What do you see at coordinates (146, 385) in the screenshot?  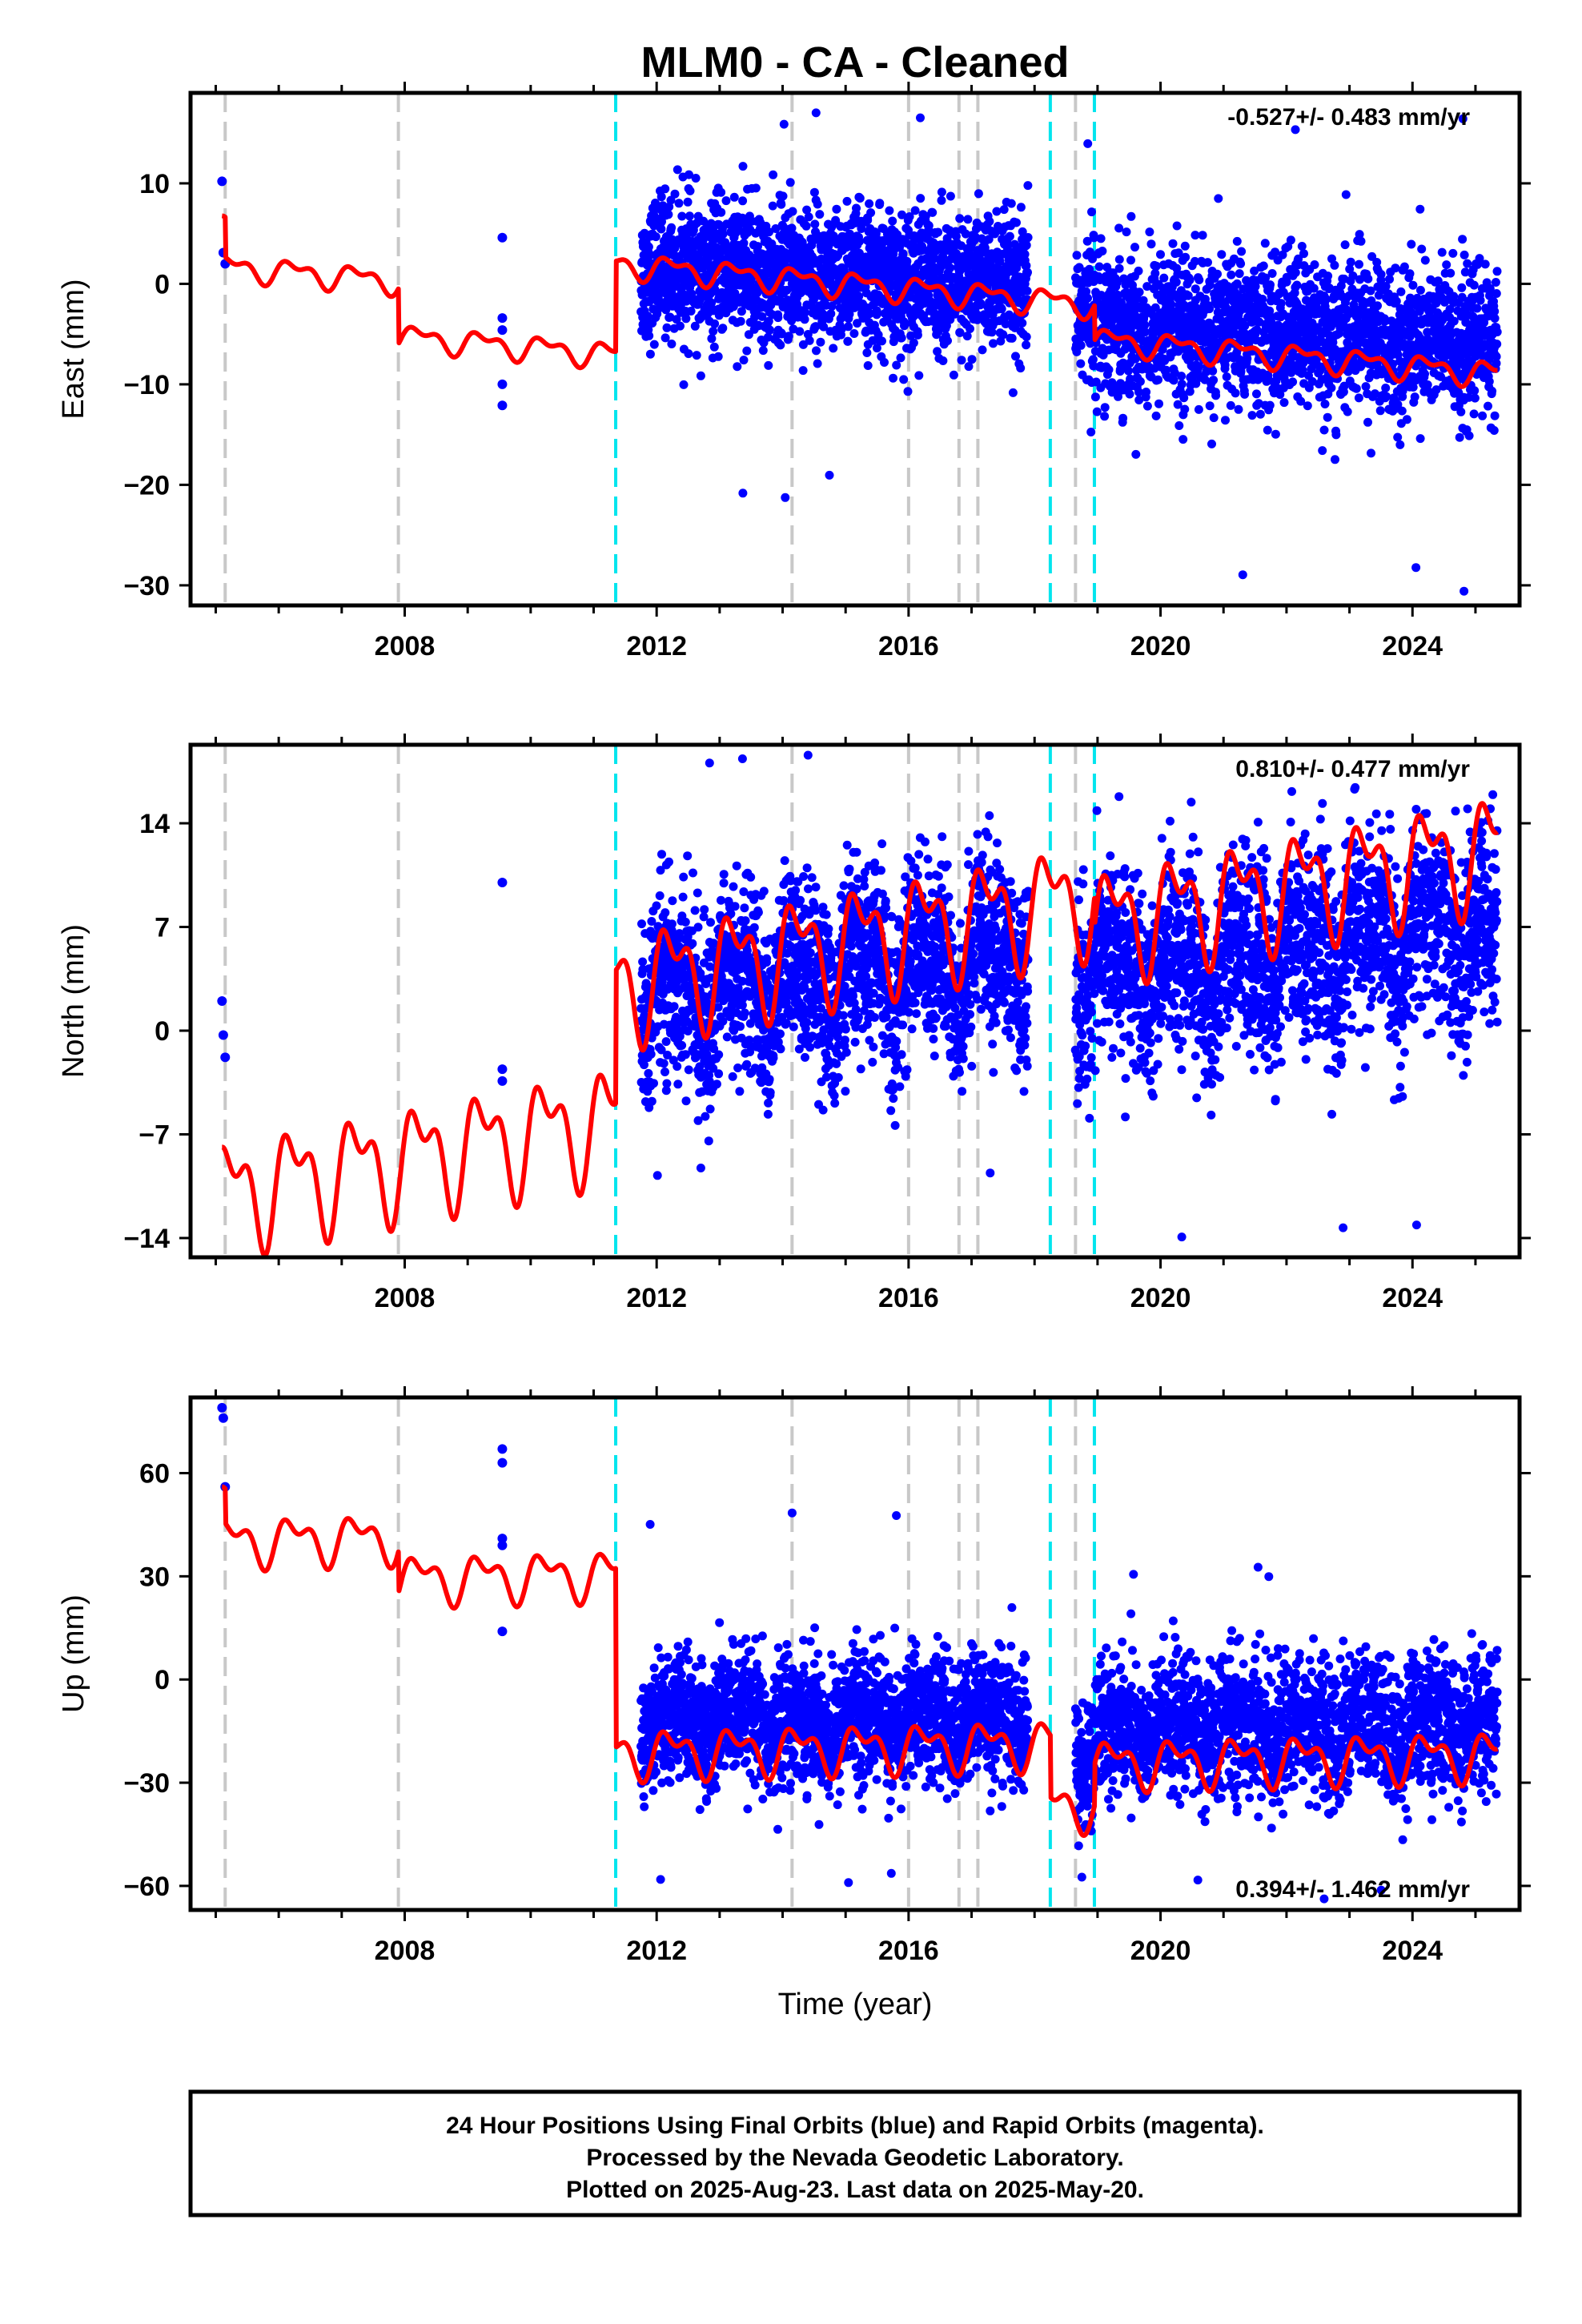 I see `east-y-tick-label: −10` at bounding box center [146, 385].